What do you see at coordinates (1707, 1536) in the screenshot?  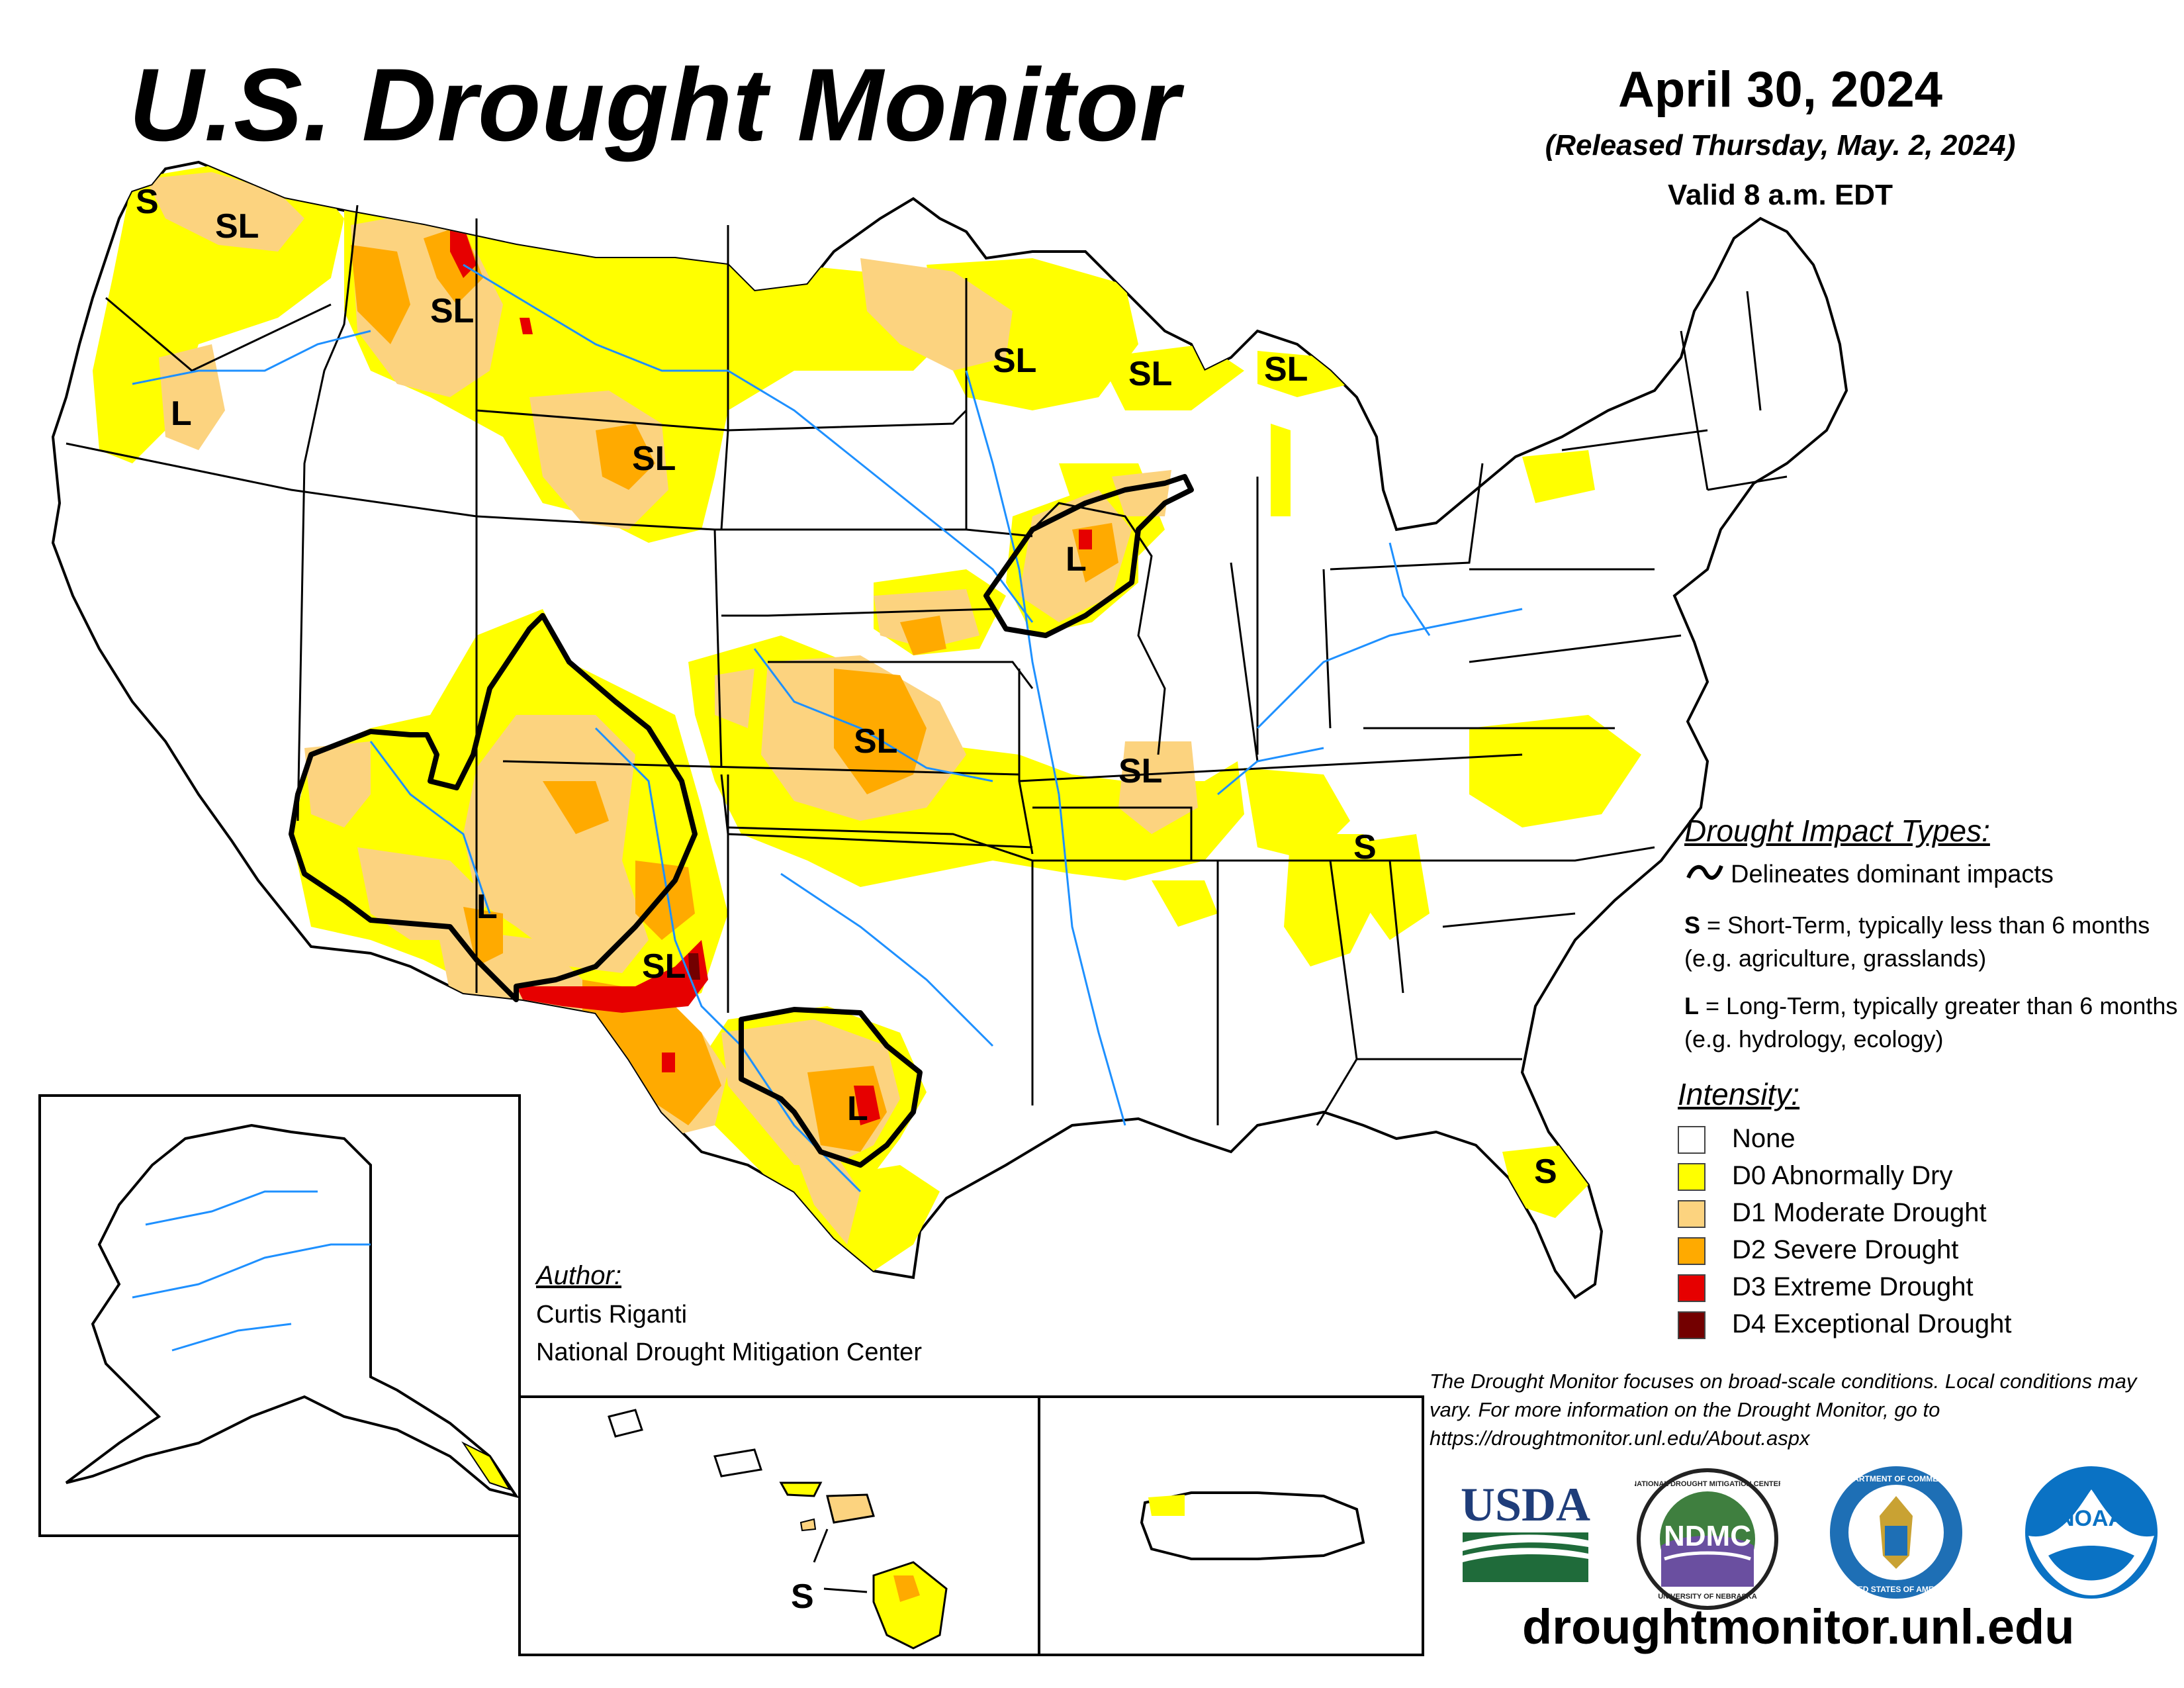 I see `ndmc-logo-text: NDMC` at bounding box center [1707, 1536].